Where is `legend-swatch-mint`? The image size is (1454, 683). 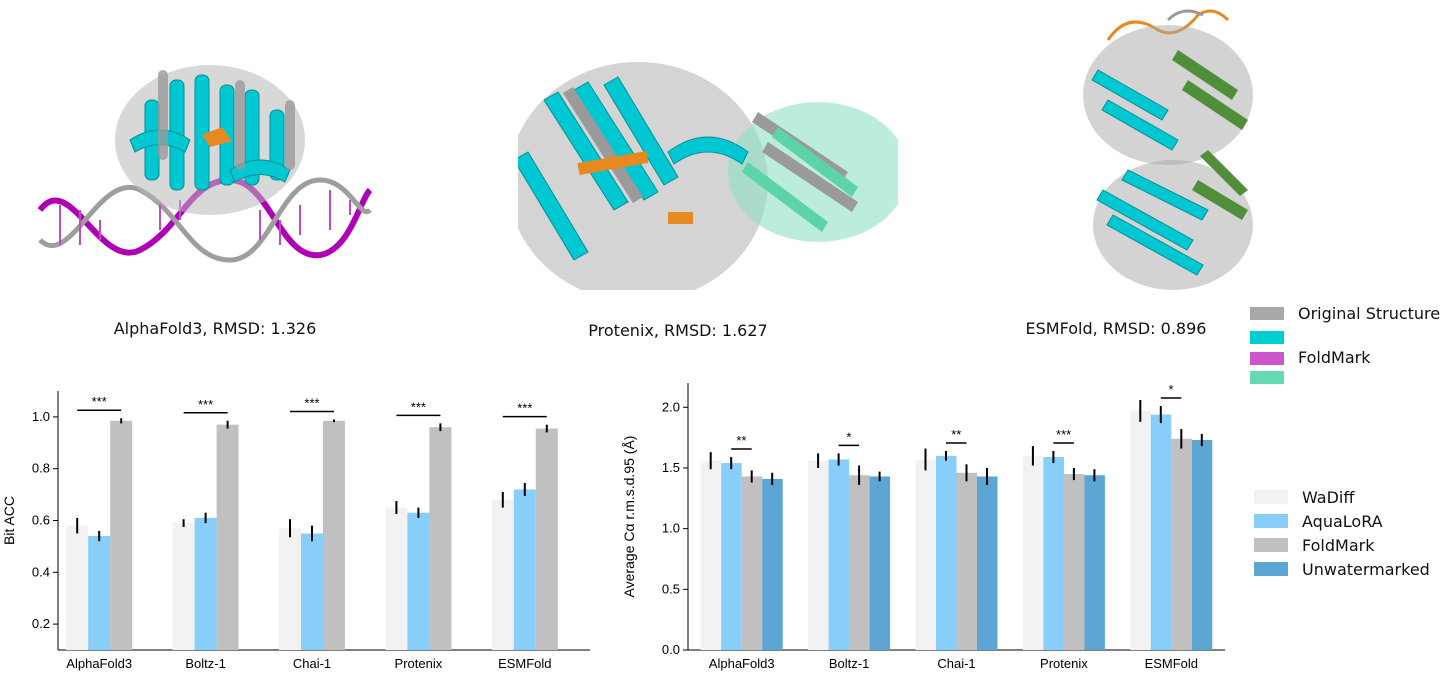 legend-swatch-mint is located at coordinates (1267, 377).